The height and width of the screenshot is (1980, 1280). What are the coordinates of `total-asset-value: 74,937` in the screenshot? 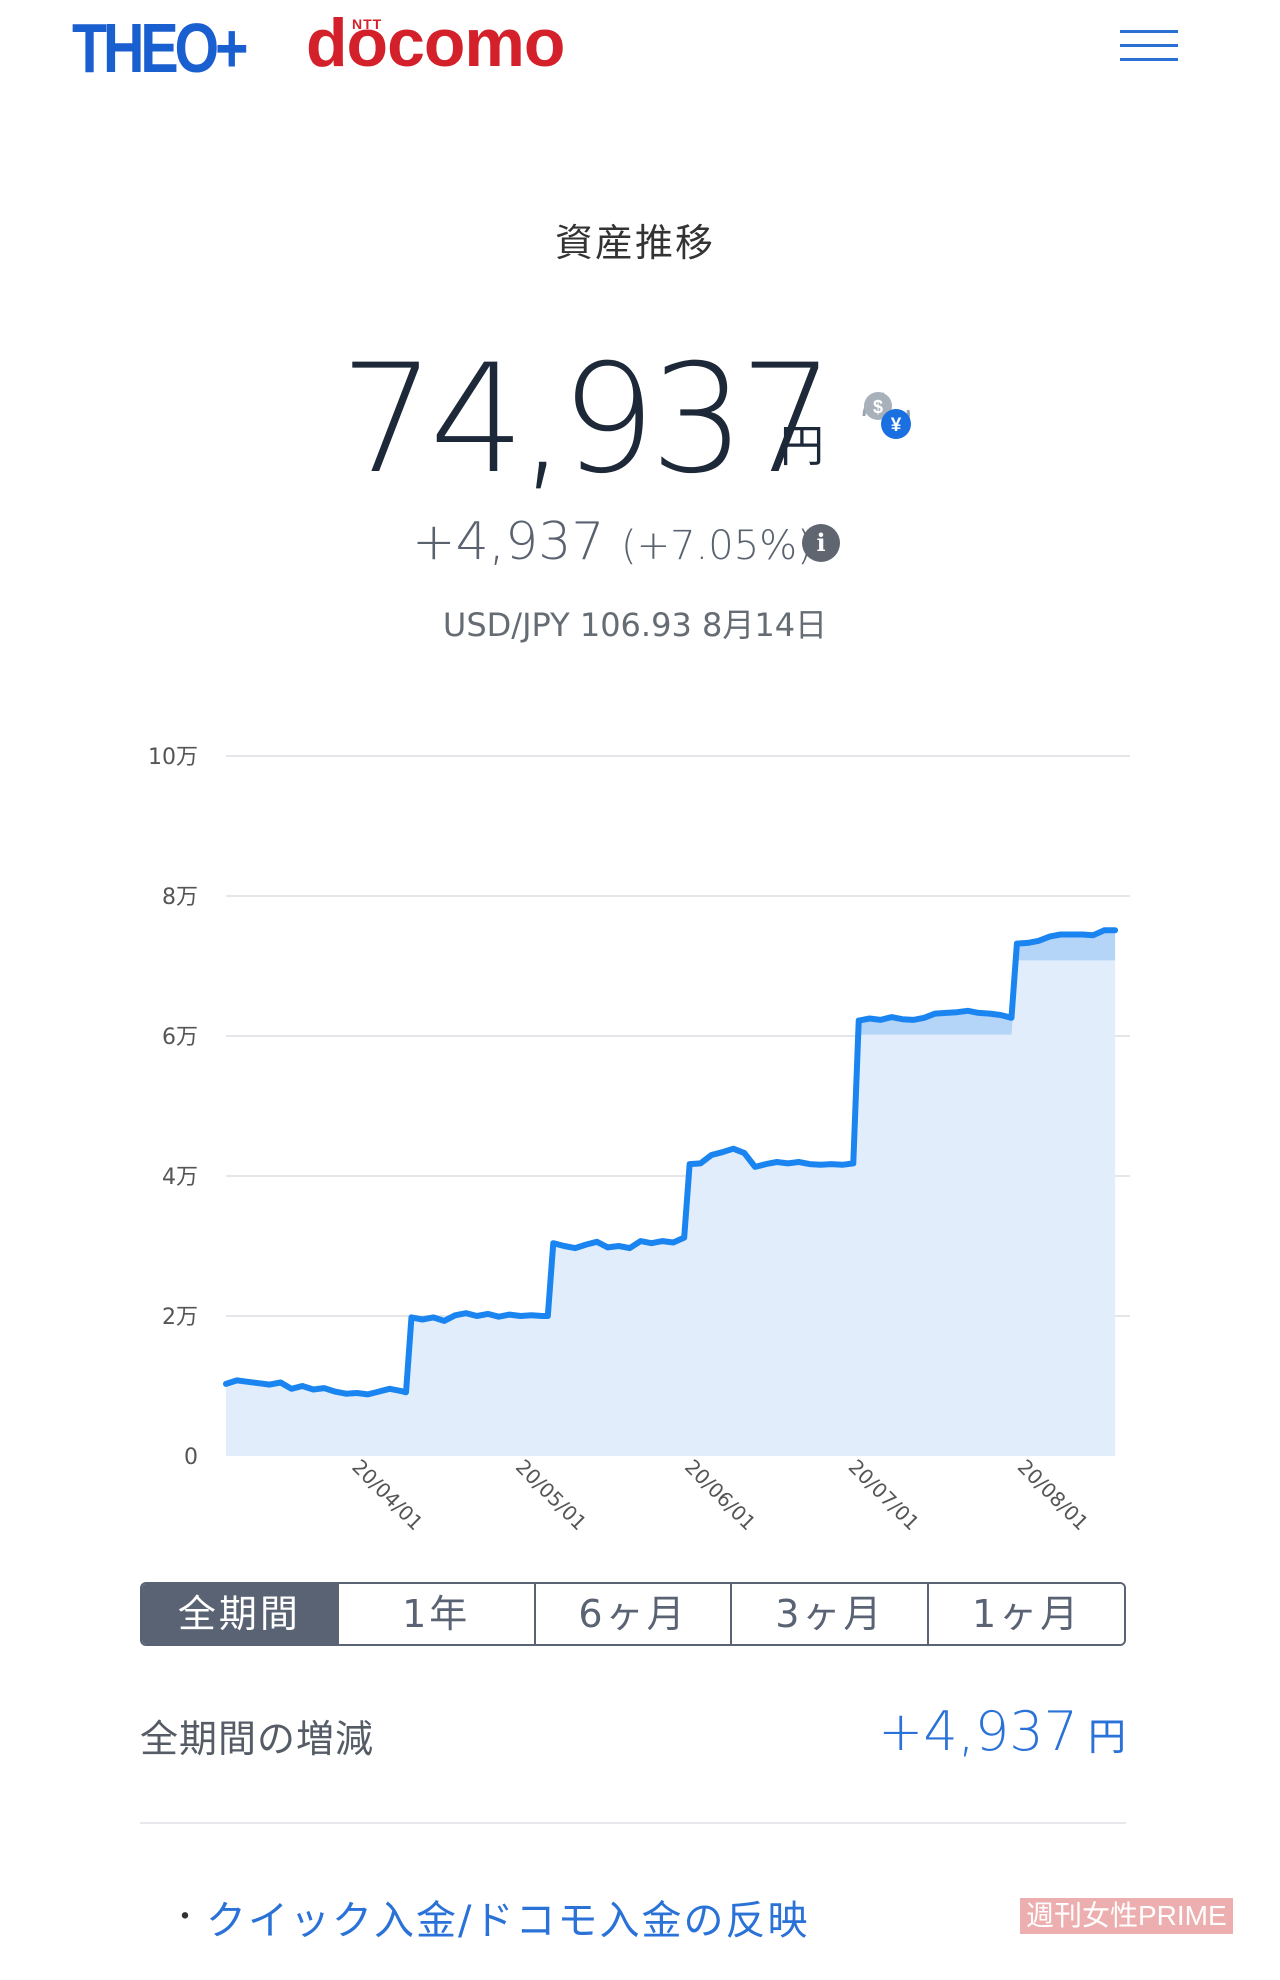 It's located at (587, 420).